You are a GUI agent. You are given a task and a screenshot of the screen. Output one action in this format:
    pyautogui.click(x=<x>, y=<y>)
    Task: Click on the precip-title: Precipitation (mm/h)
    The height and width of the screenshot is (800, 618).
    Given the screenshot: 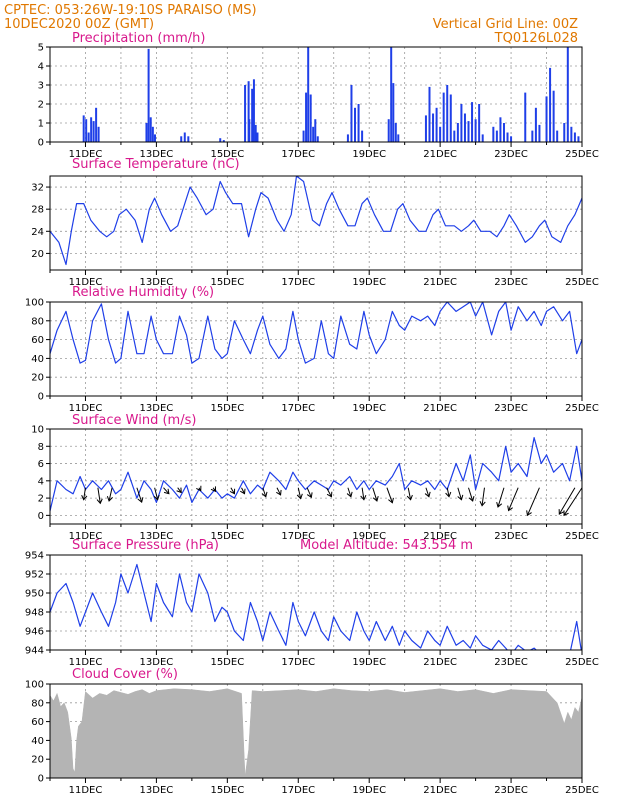 What is the action you would take?
    pyautogui.click(x=138, y=38)
    